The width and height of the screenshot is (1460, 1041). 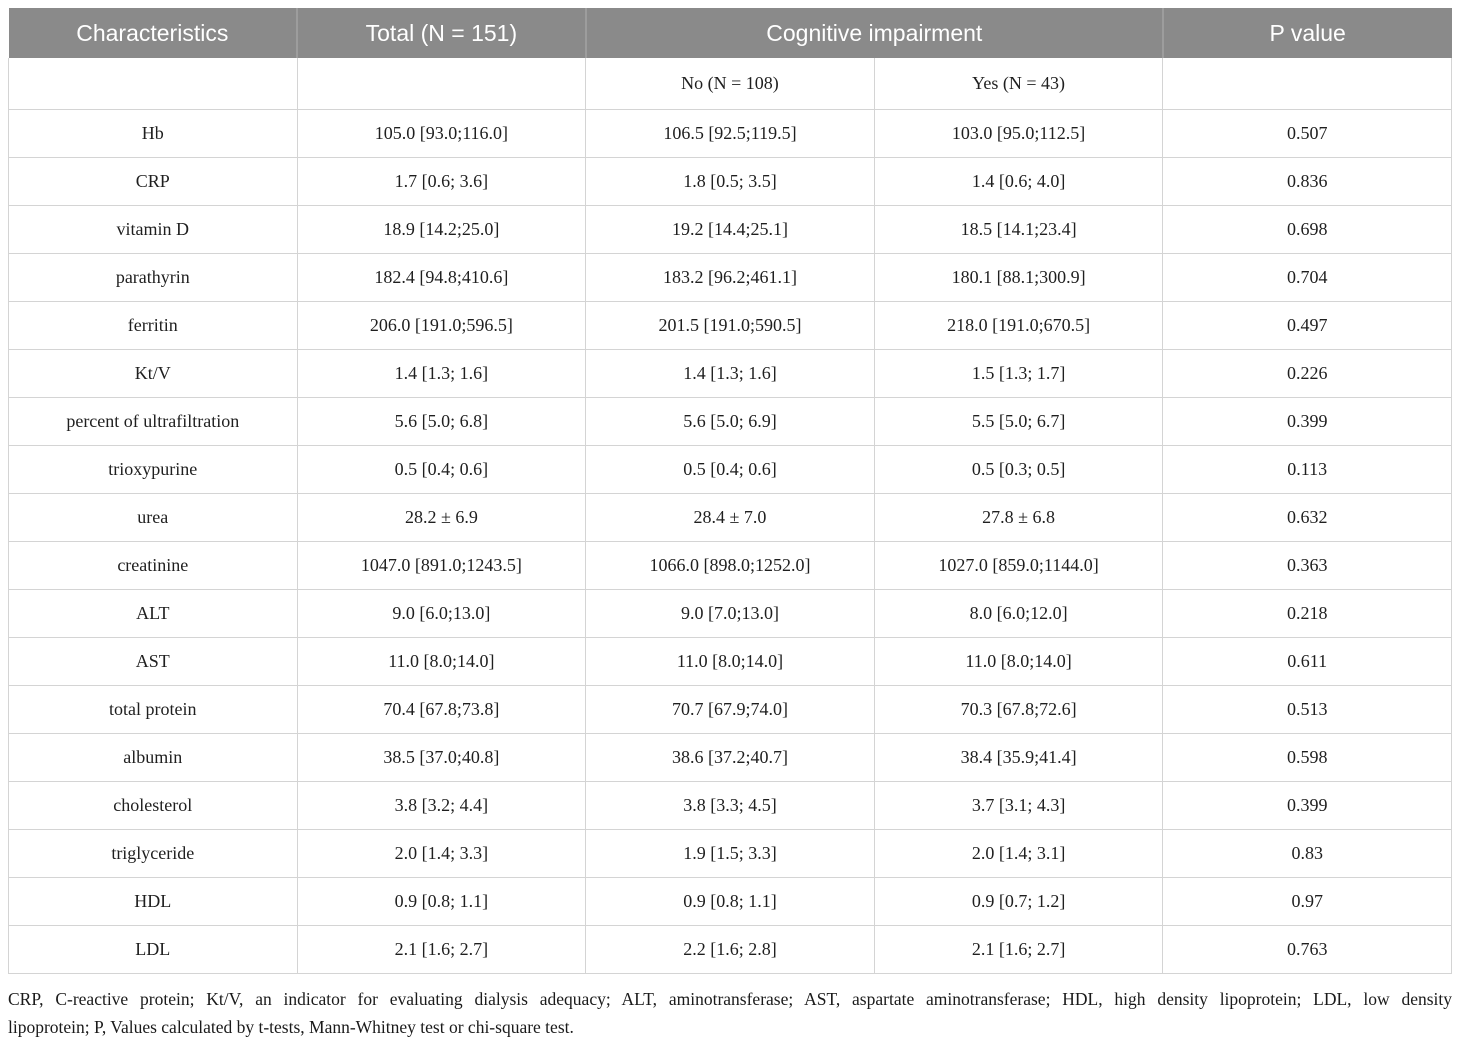 I want to click on p-value-cell: 0.698, so click(x=1307, y=229).